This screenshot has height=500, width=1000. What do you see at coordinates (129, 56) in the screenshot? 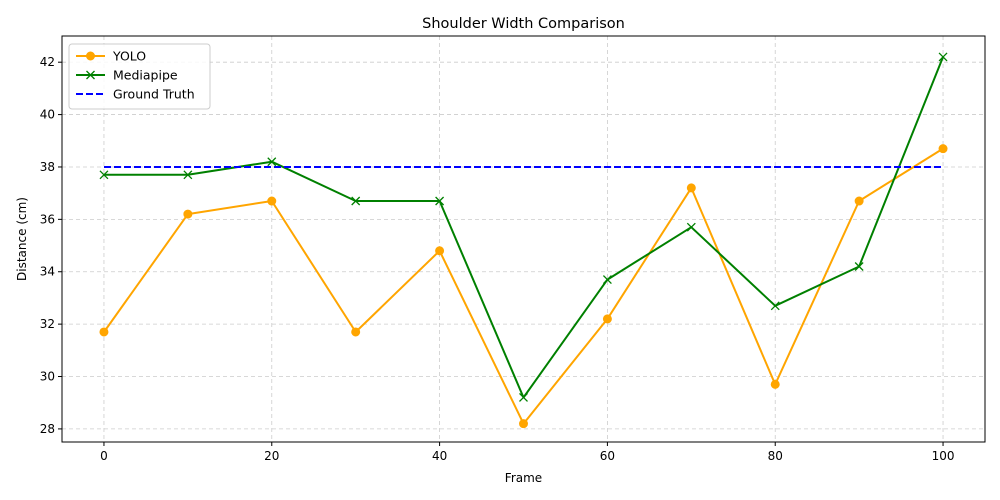
I see `legend-label-yolo: YOLO` at bounding box center [129, 56].